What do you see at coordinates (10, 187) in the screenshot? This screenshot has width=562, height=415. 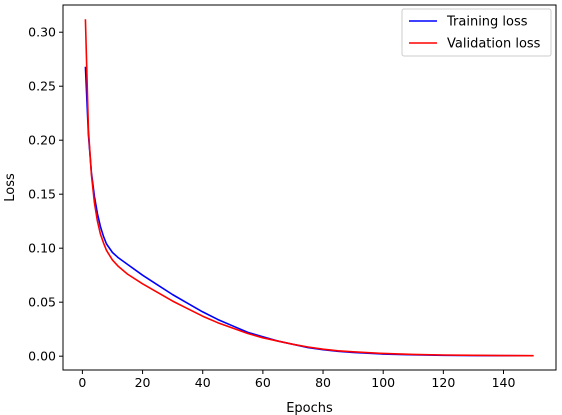 I see `y-axis-title: Loss` at bounding box center [10, 187].